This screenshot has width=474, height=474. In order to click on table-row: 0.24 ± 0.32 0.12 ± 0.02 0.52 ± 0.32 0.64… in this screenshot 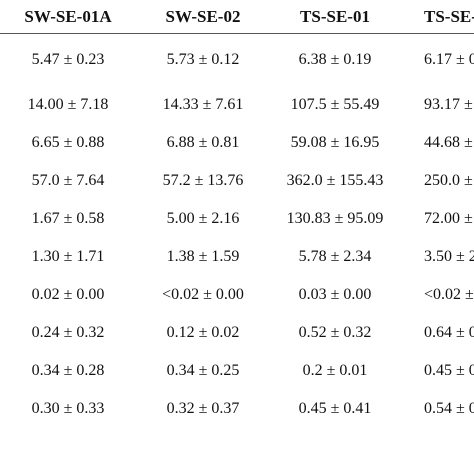, I will do `click(237, 333)`.